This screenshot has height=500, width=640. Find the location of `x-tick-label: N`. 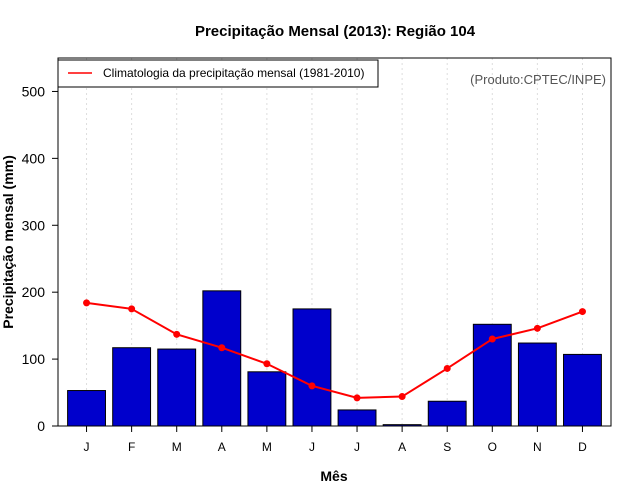

x-tick-label: N is located at coordinates (537, 447).